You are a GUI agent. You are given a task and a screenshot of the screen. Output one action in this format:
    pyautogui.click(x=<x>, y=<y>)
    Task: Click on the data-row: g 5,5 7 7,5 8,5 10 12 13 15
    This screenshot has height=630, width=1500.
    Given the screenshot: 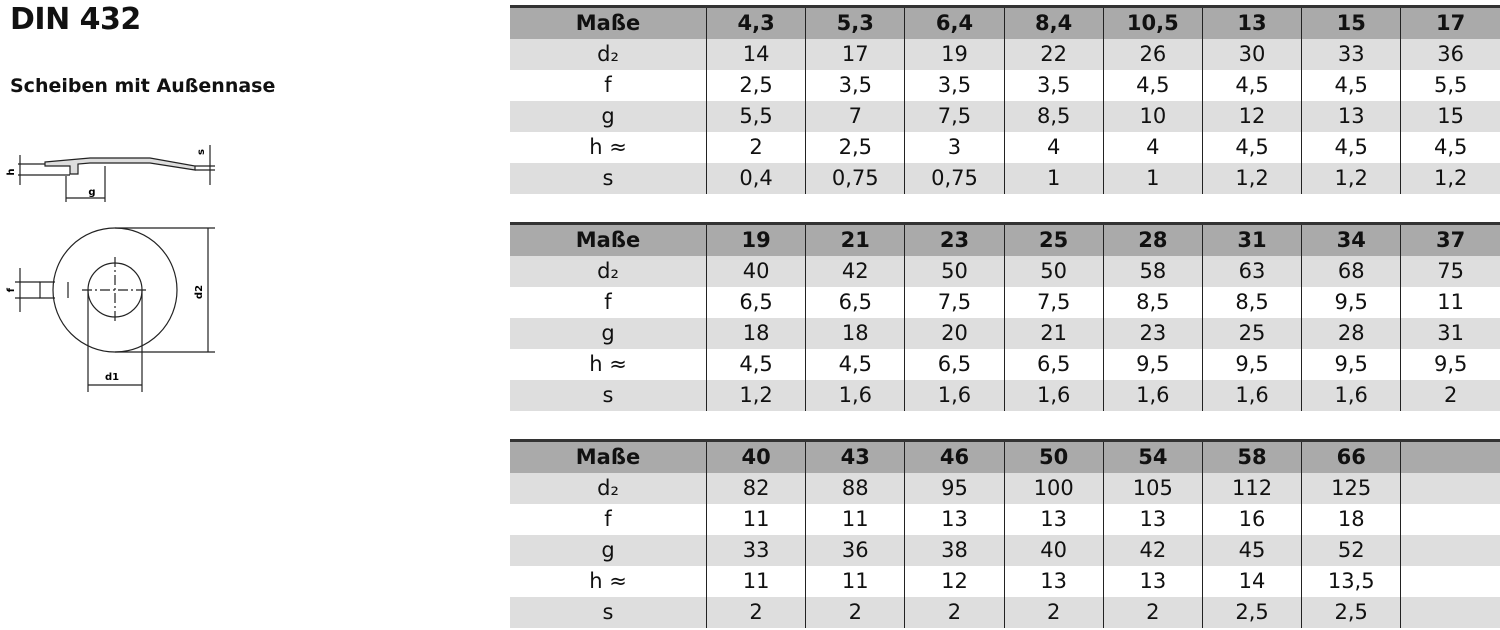 What is the action you would take?
    pyautogui.click(x=1005, y=116)
    